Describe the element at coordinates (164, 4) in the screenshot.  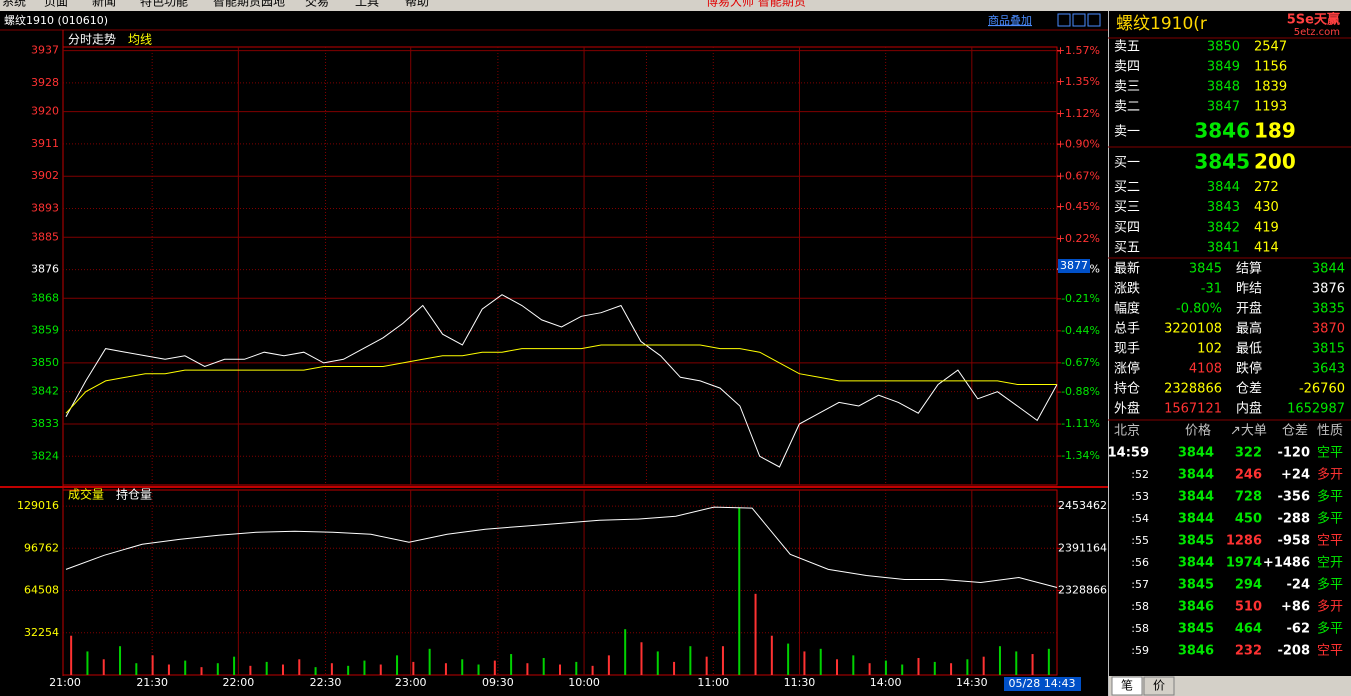
I see `menu-item: 特色功能` at that location.